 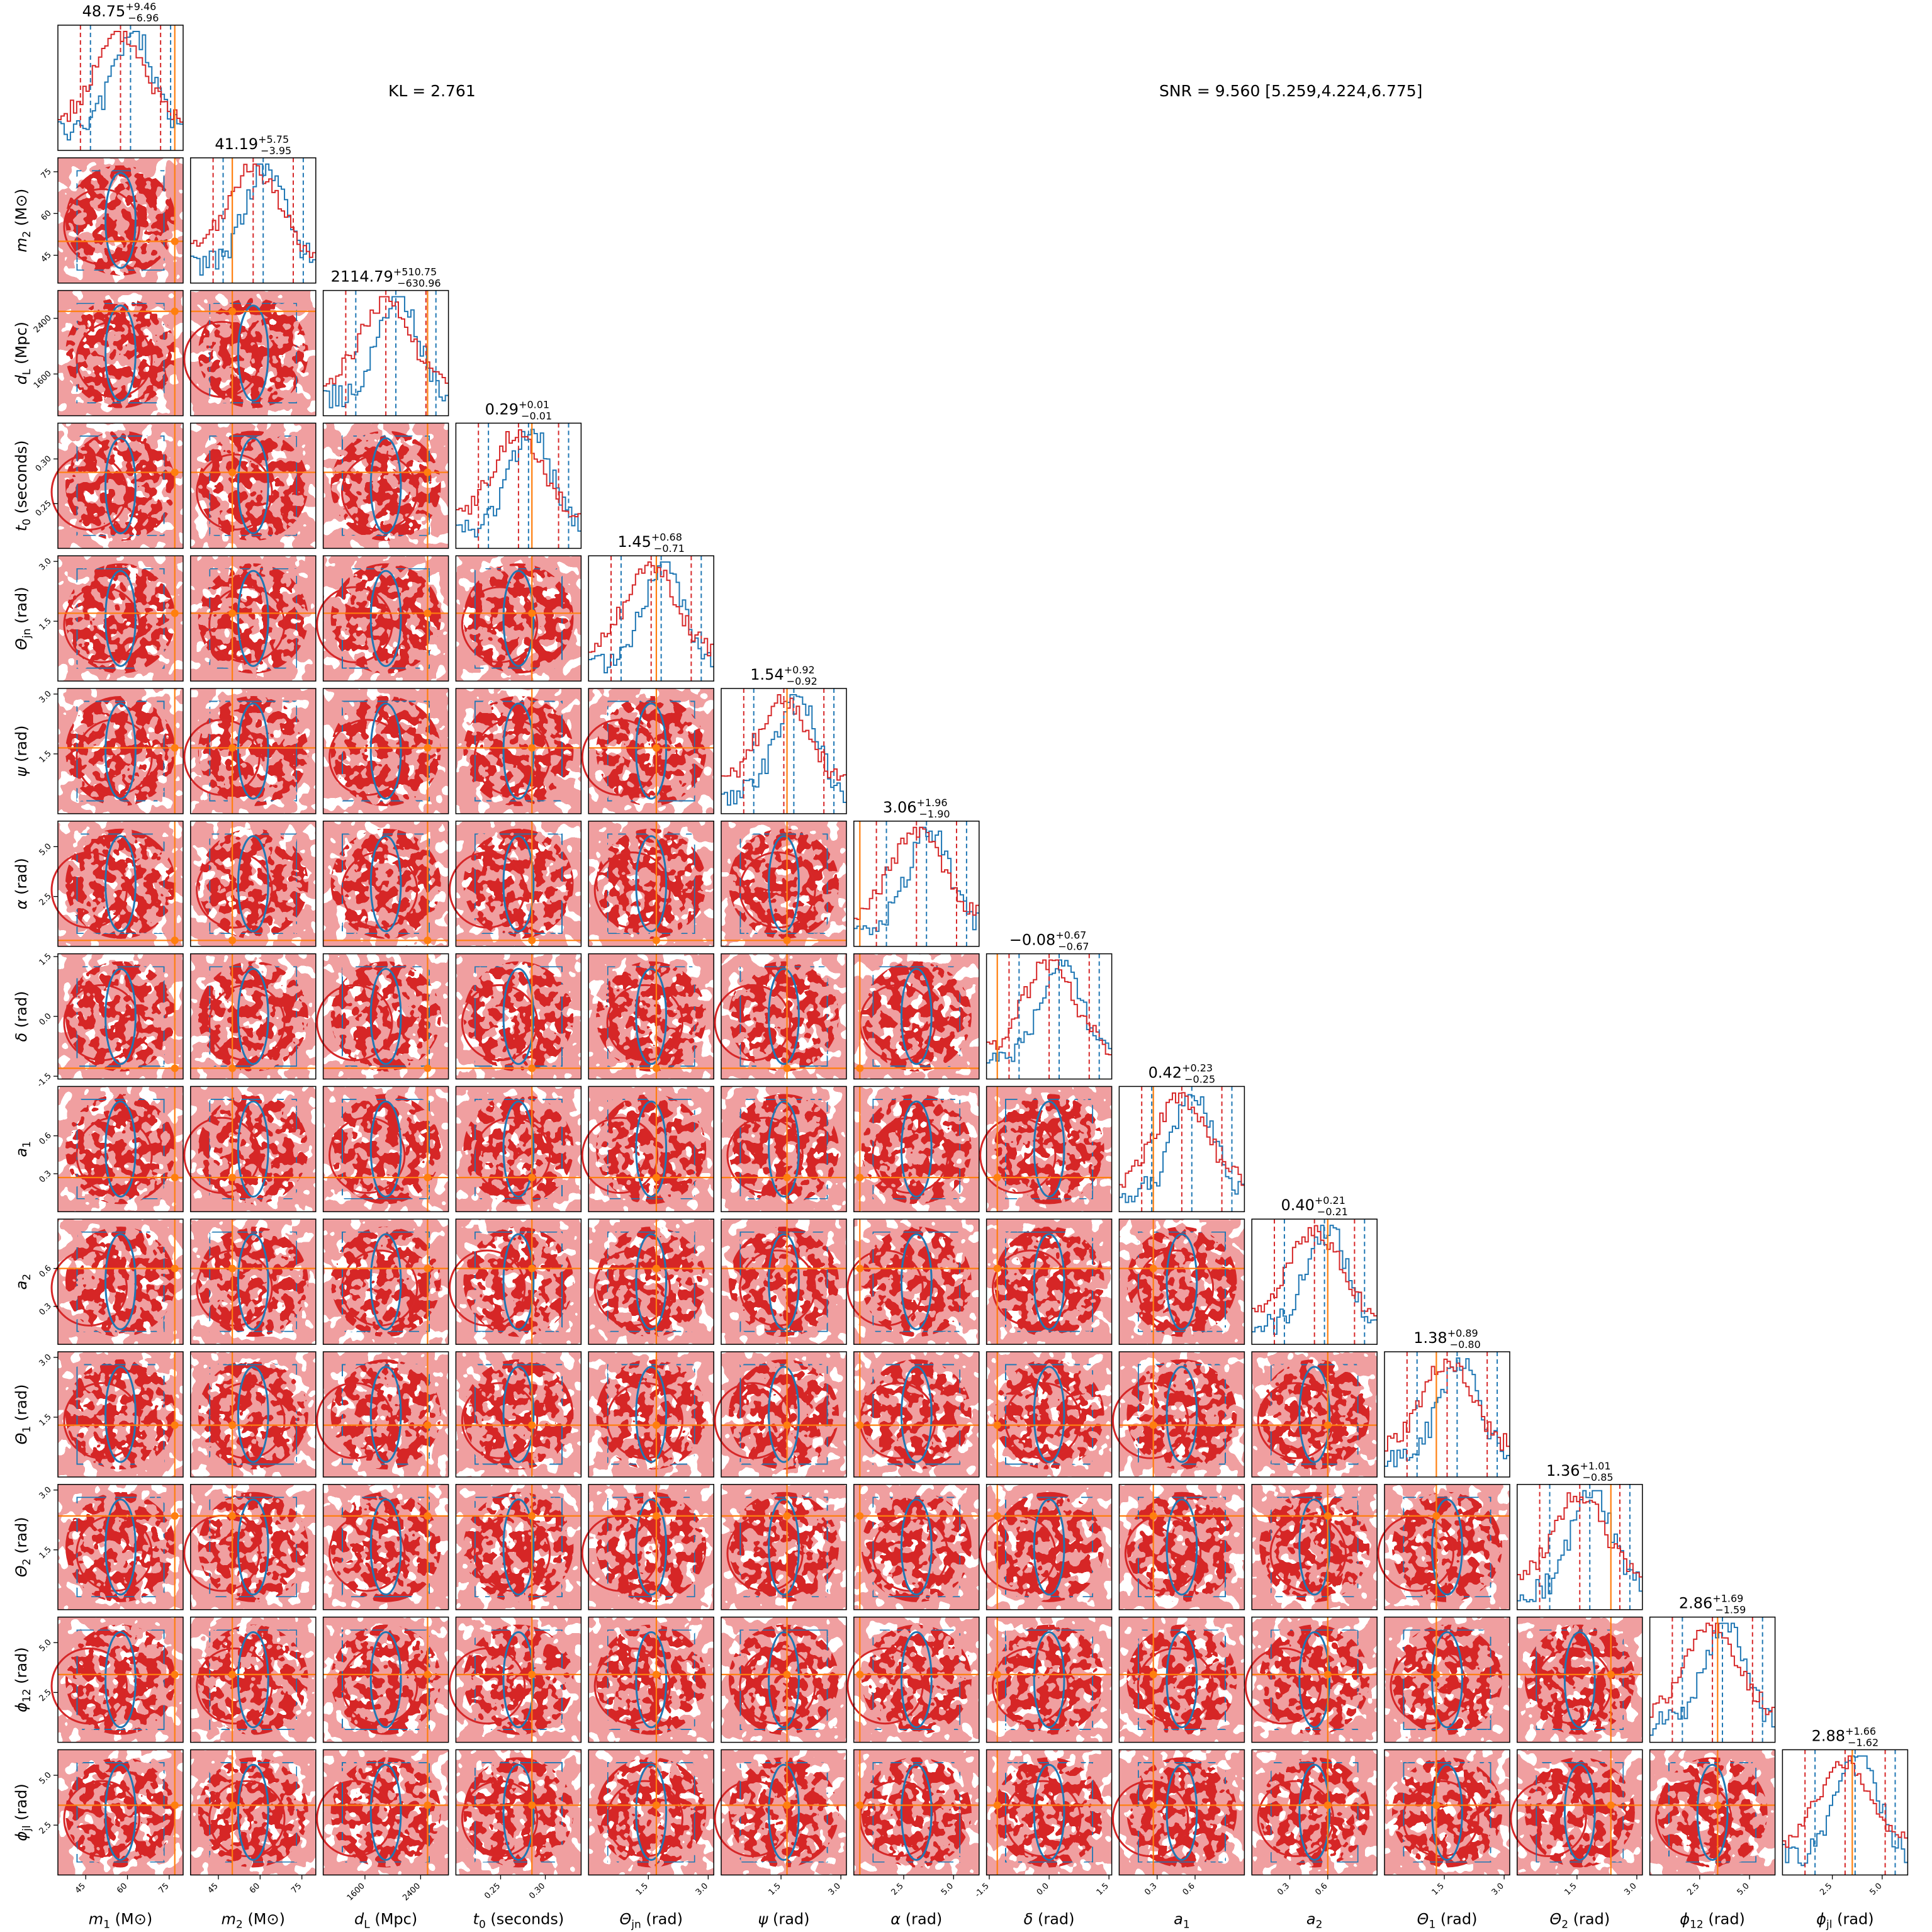 I want to click on y-tick-label: 60, so click(x=46, y=215).